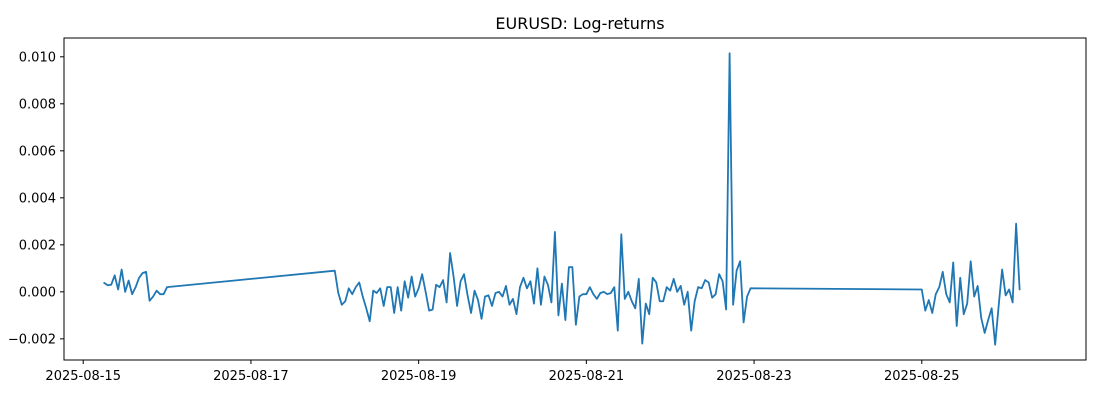  I want to click on y-tick-label: 0.004, so click(37, 198).